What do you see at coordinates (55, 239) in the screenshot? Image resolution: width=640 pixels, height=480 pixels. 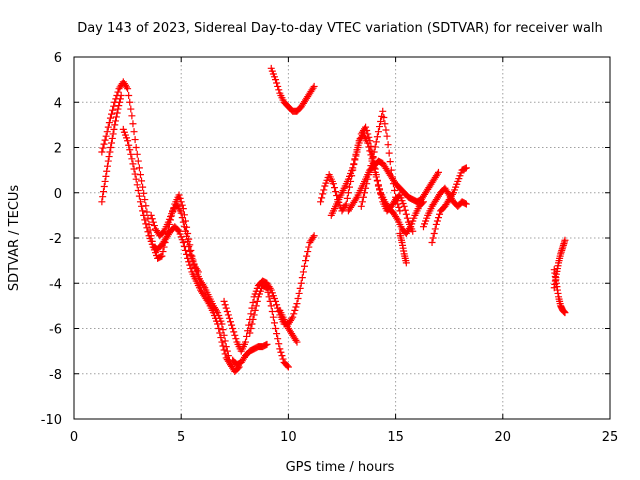 I see `y-tick-label: -2` at bounding box center [55, 239].